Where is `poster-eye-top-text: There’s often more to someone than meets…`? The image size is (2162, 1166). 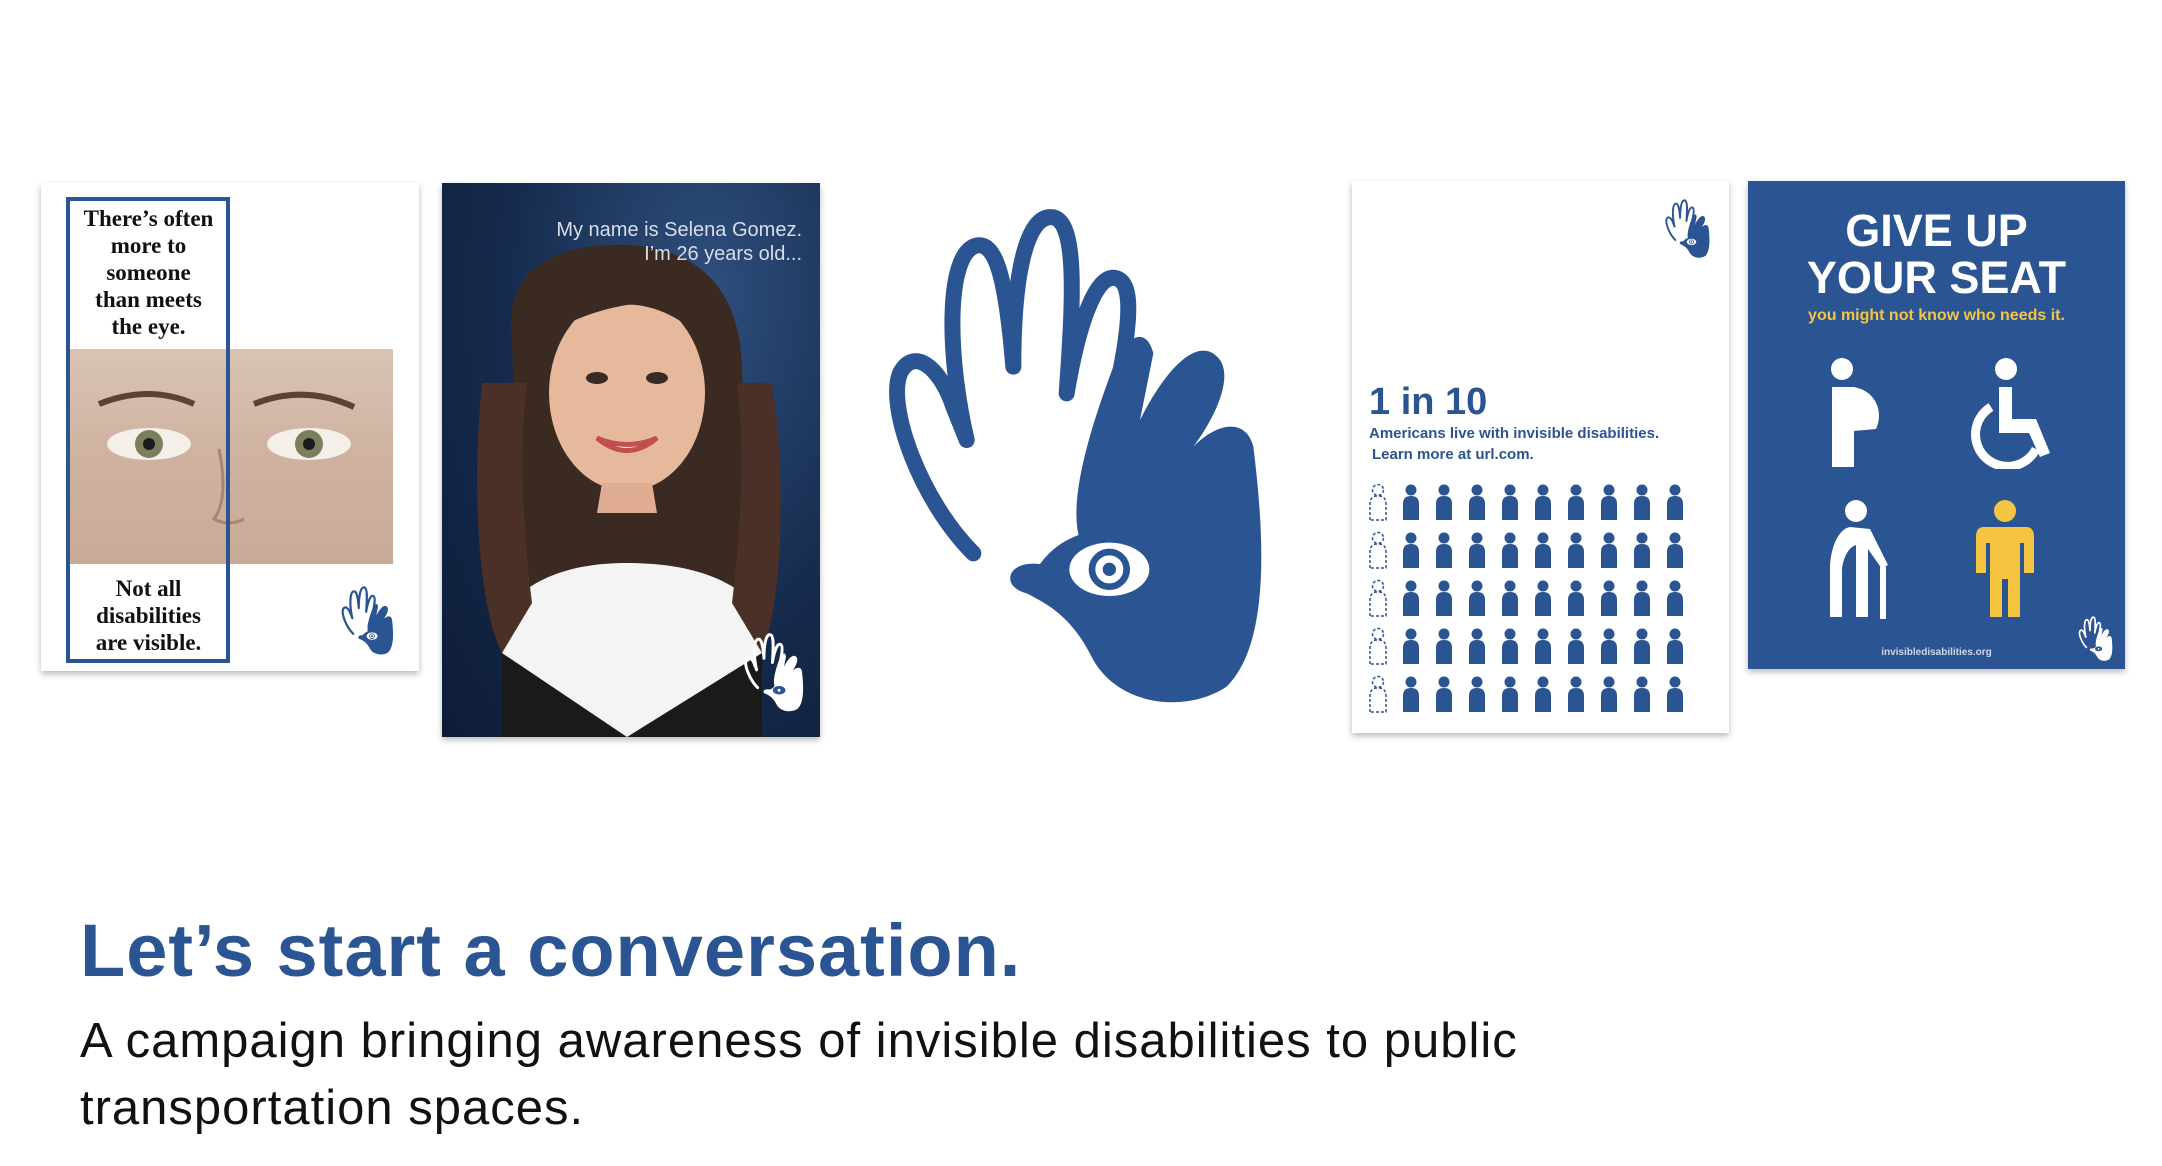 poster-eye-top-text: There’s often more to someone than meets… is located at coordinates (148, 272).